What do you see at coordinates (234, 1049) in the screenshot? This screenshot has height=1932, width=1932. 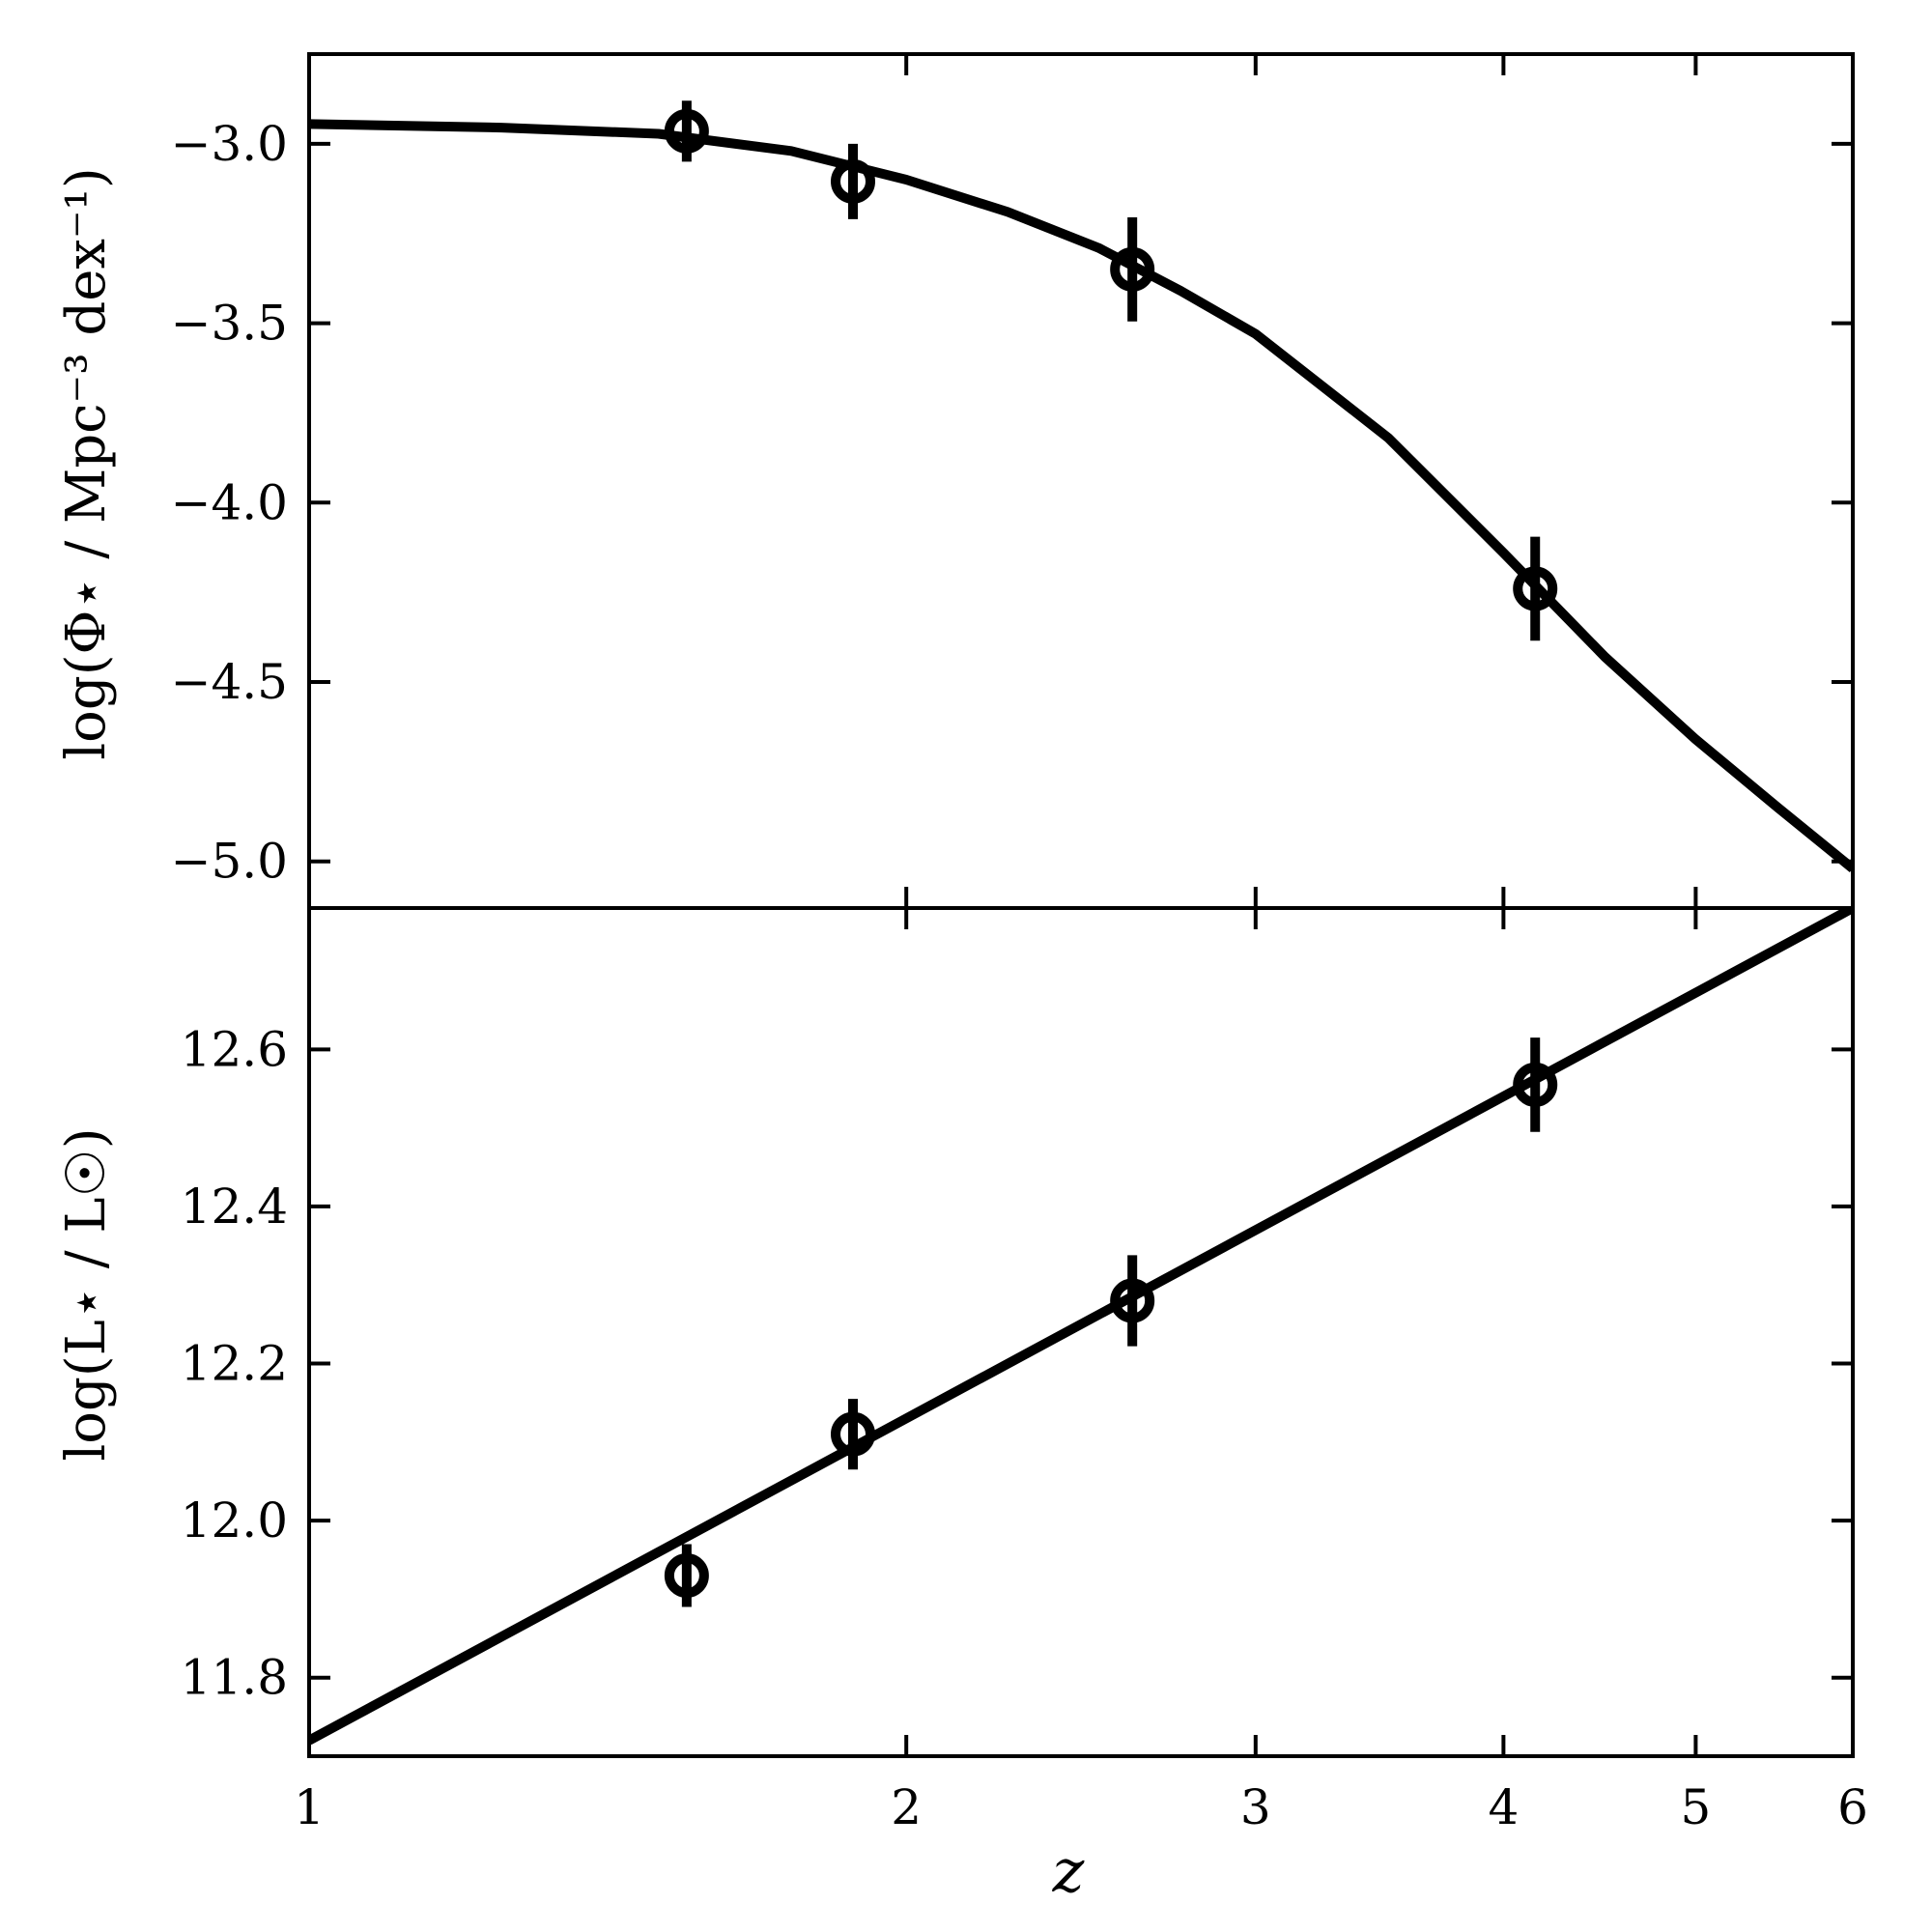 I see `bottom-y-tick-label: 12.6` at bounding box center [234, 1049].